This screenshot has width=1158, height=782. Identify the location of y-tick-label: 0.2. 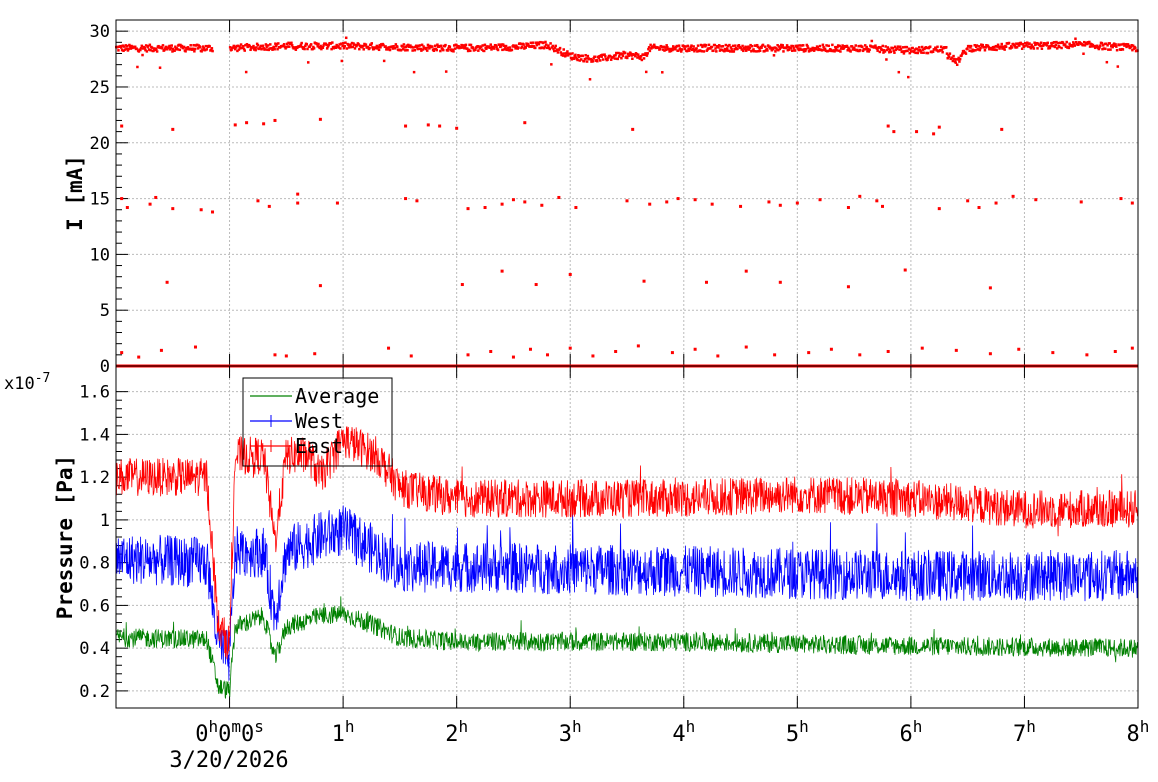
(94, 692).